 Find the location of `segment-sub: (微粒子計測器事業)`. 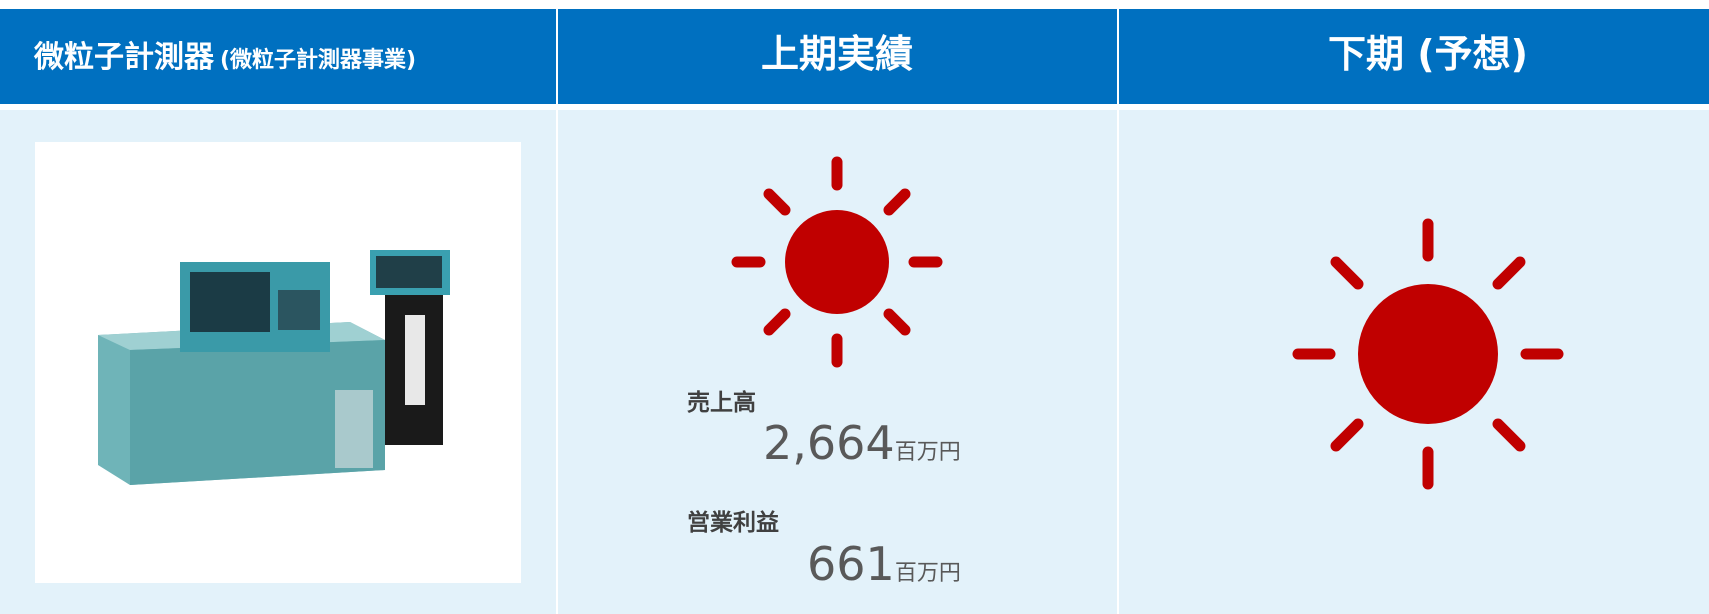

segment-sub: (微粒子計測器事業) is located at coordinates (318, 60).